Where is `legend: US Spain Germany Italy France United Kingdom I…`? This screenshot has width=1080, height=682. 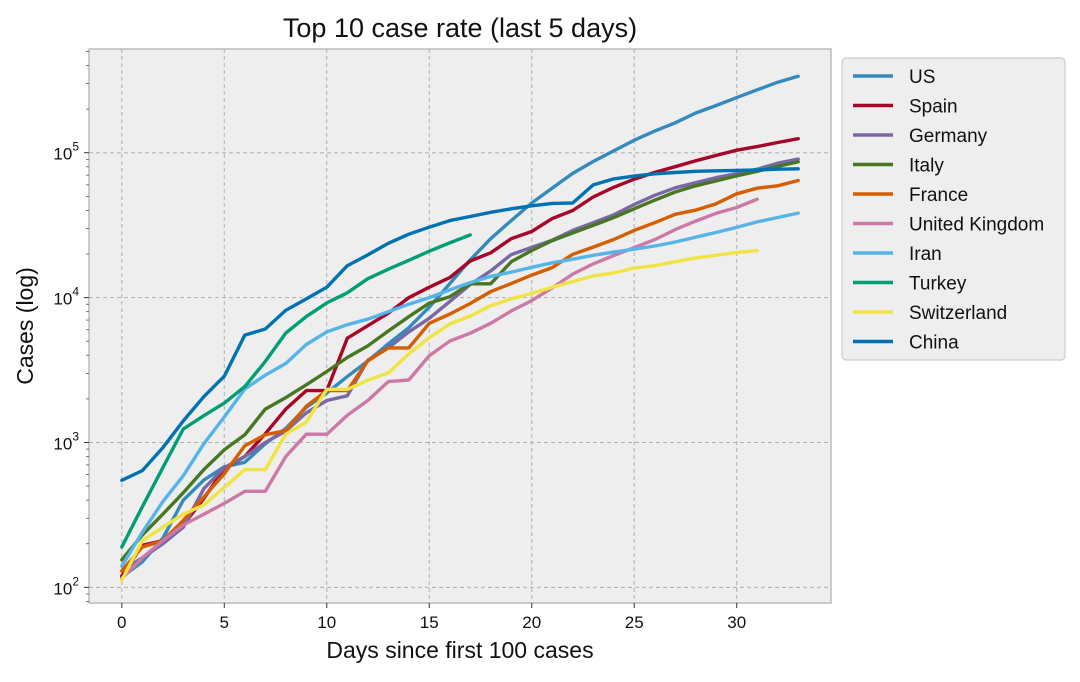 legend: US Spain Germany Italy France United Kingdom I… is located at coordinates (953, 209).